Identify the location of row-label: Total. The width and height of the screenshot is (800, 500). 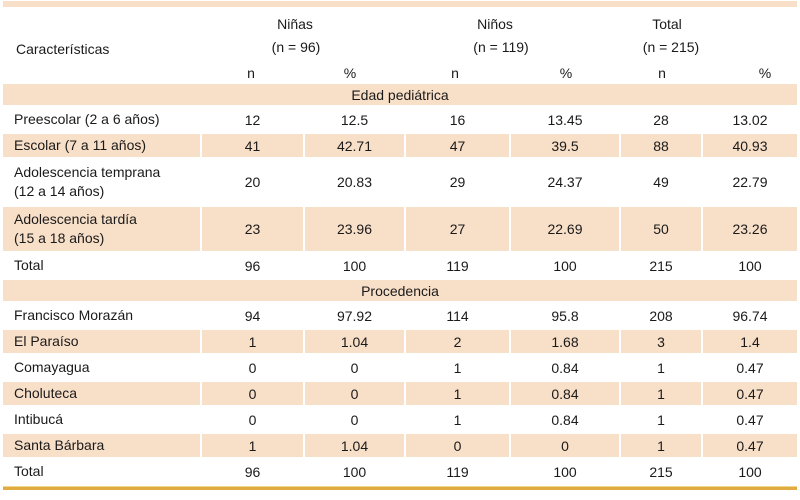
(101, 265).